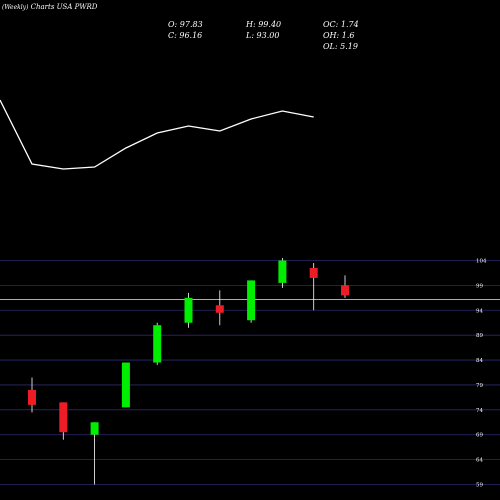  Describe the element at coordinates (479, 486) in the screenshot. I see `price-tick-label: 59` at that location.